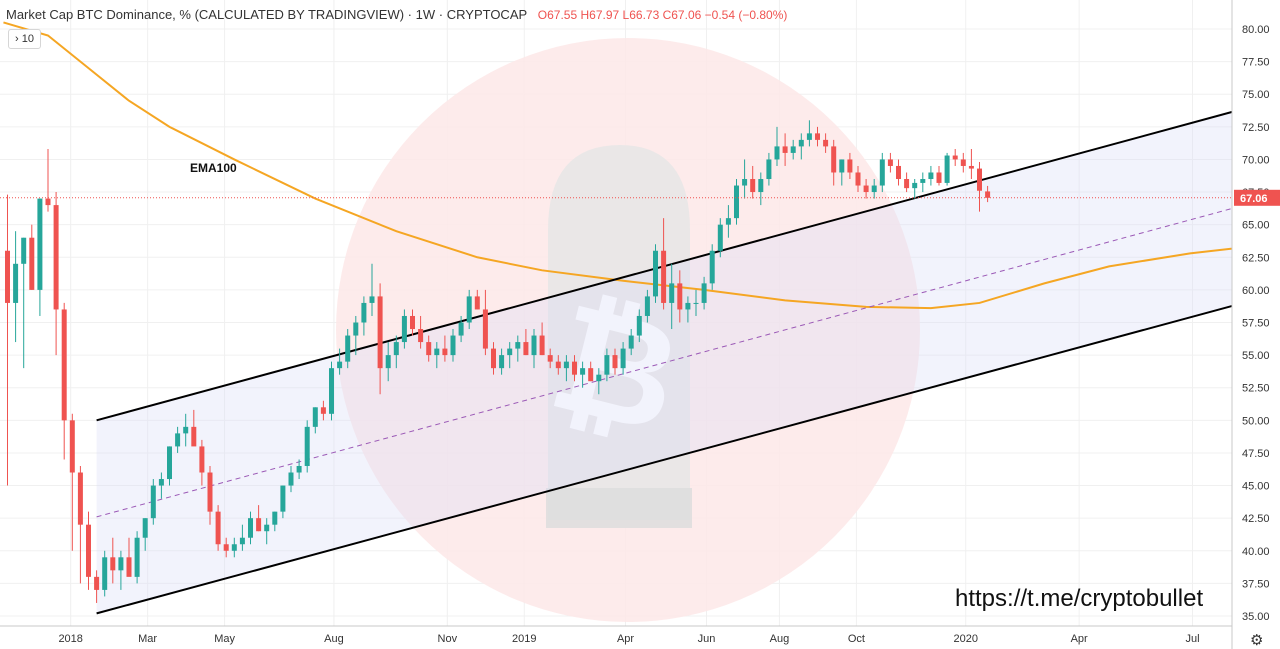  What do you see at coordinates (1256, 160) in the screenshot?
I see `y-tick-label: 70.00` at bounding box center [1256, 160].